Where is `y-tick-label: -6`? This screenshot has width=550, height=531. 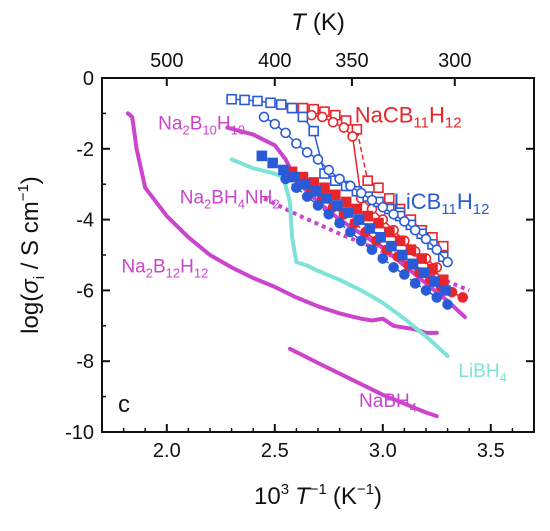 y-tick-label: -6 is located at coordinates (85, 291).